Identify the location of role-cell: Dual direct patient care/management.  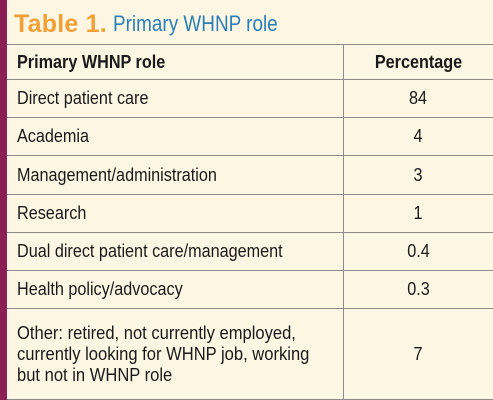
(175, 251).